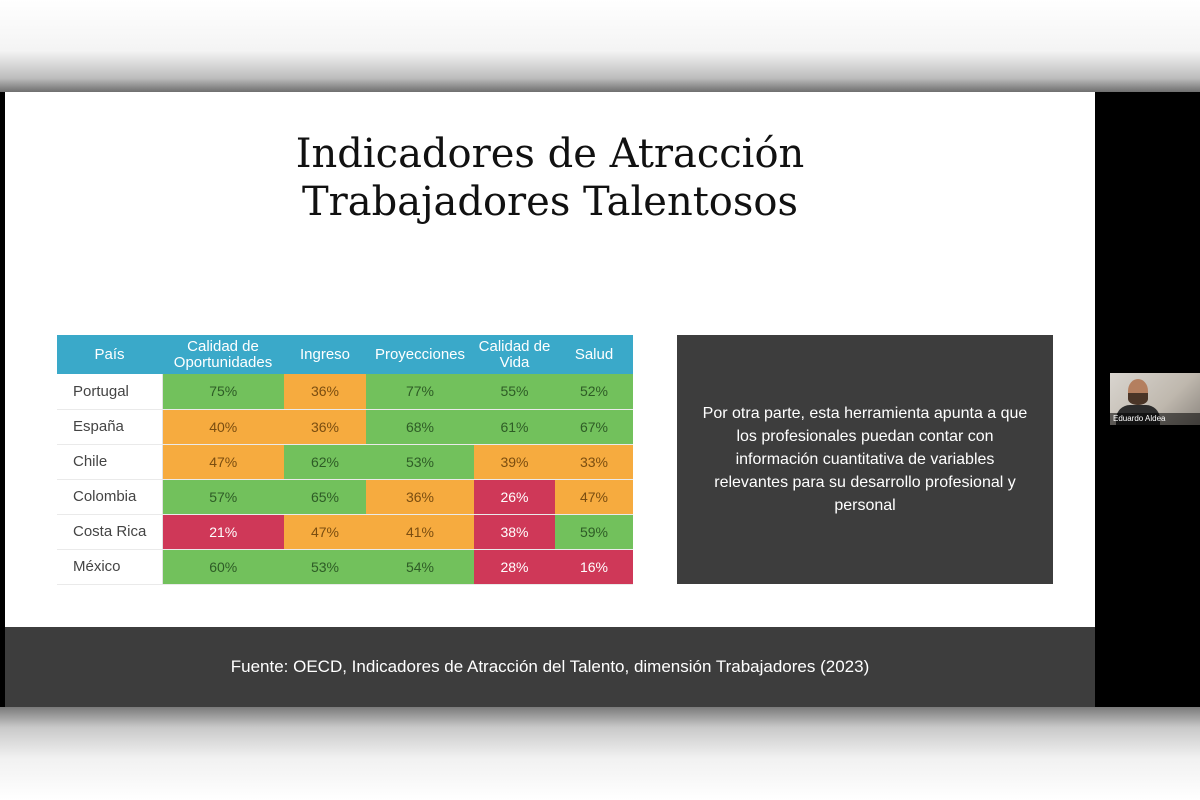 The height and width of the screenshot is (800, 1200). I want to click on value-cell: 26%, so click(514, 497).